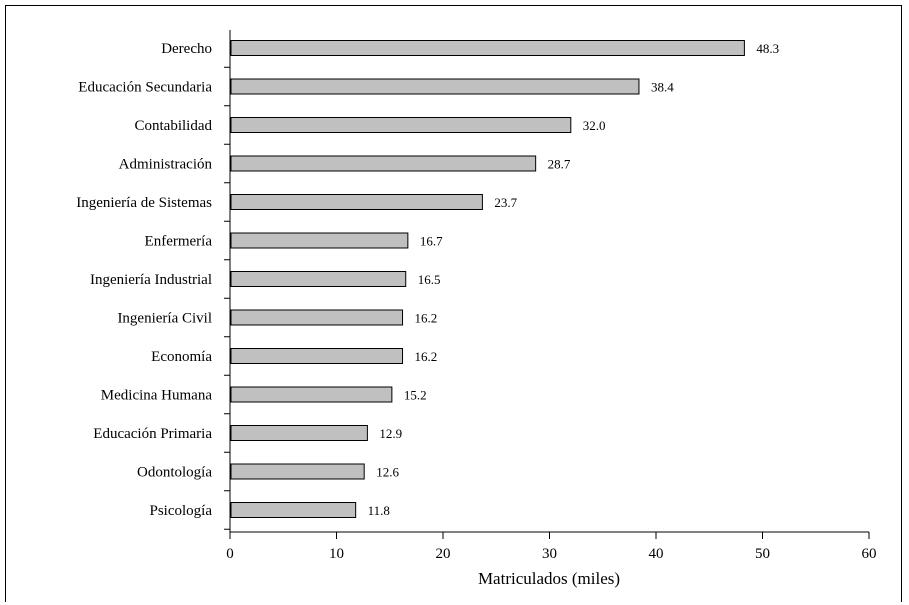 The height and width of the screenshot is (605, 909). I want to click on category-label: Medicina Humana, so click(157, 396).